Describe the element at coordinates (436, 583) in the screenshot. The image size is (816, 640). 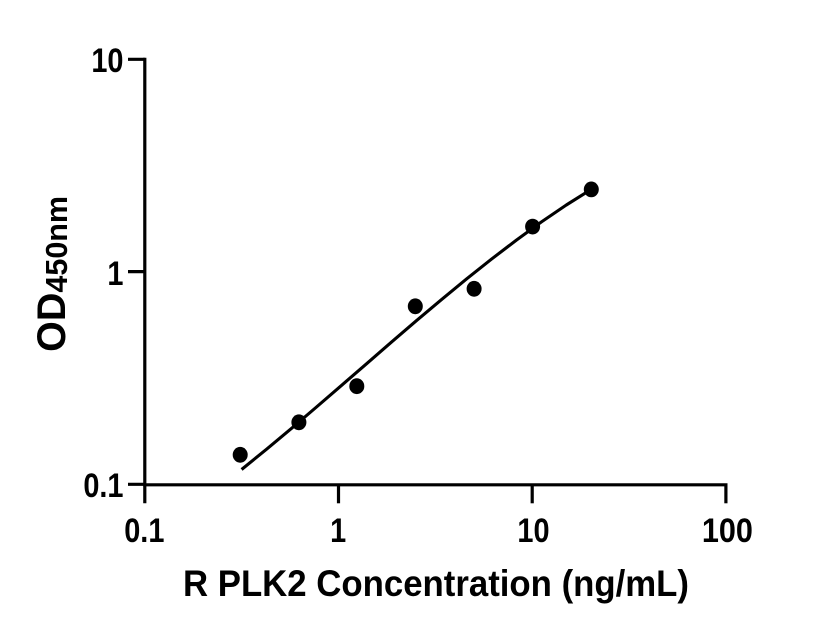
I see `svg-text: R PLK2 Concentration (ng/mL)` at that location.